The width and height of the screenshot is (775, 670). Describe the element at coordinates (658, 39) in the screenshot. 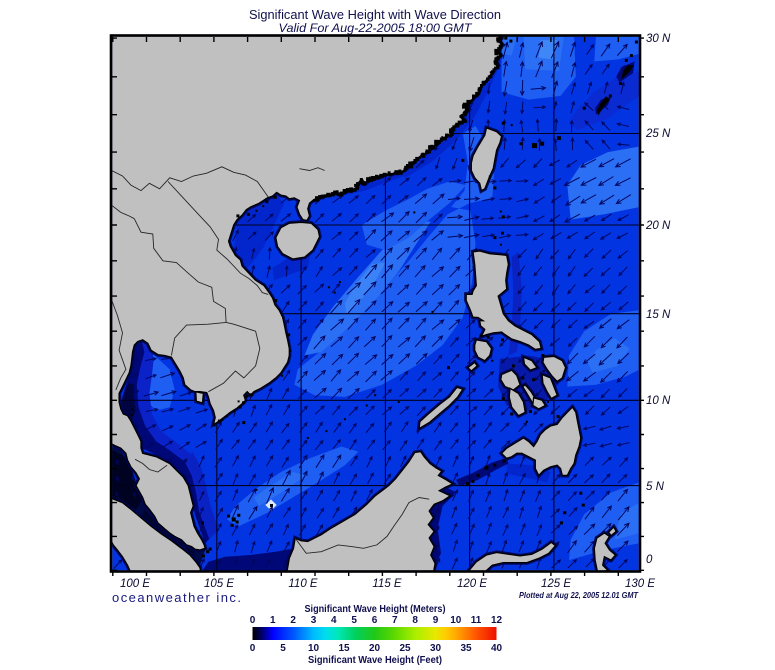

I see `svg-text: 30 N` at that location.